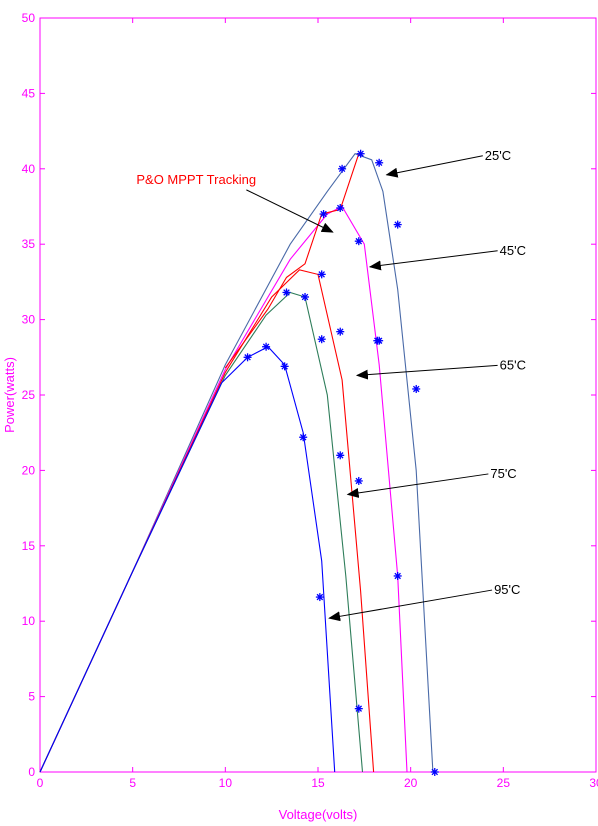 Image resolution: width=598 pixels, height=826 pixels. Describe the element at coordinates (29, 470) in the screenshot. I see `y-tick-label: 20` at that location.